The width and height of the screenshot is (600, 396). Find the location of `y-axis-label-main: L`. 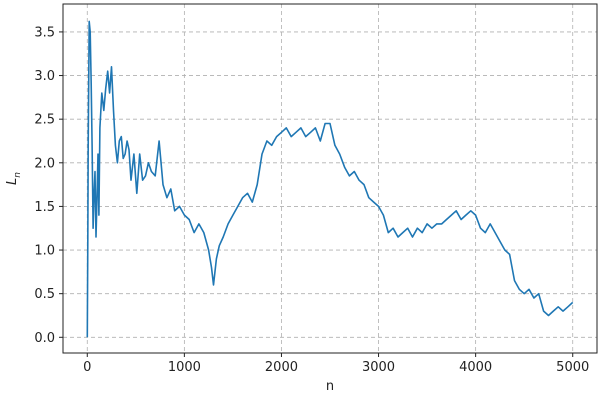

y-axis-label-main: L is located at coordinates (12, 181).